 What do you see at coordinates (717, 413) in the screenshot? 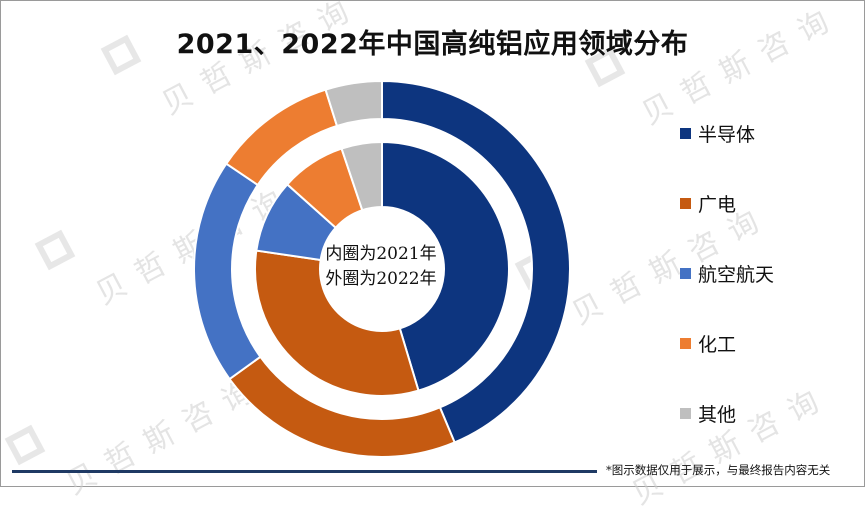
I see `legend-label: 其他` at bounding box center [717, 413].